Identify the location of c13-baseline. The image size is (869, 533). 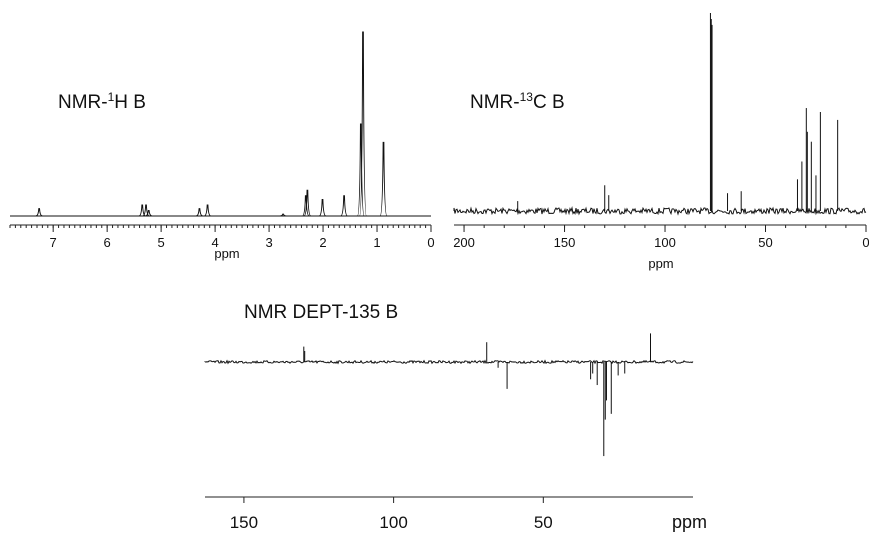
(660, 211).